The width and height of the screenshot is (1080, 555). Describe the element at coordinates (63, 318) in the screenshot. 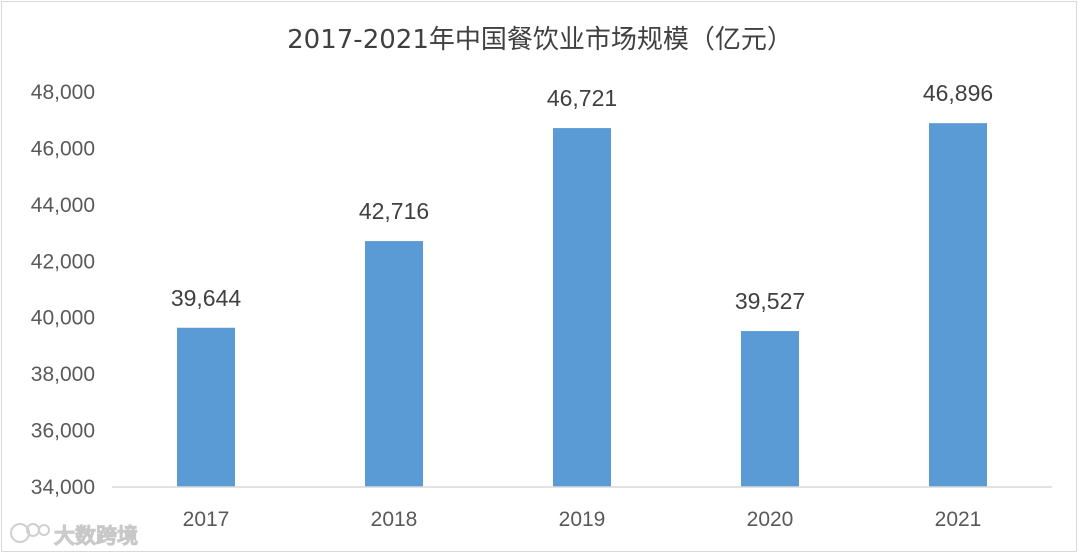

I see `y-tick-label: 40,000` at that location.